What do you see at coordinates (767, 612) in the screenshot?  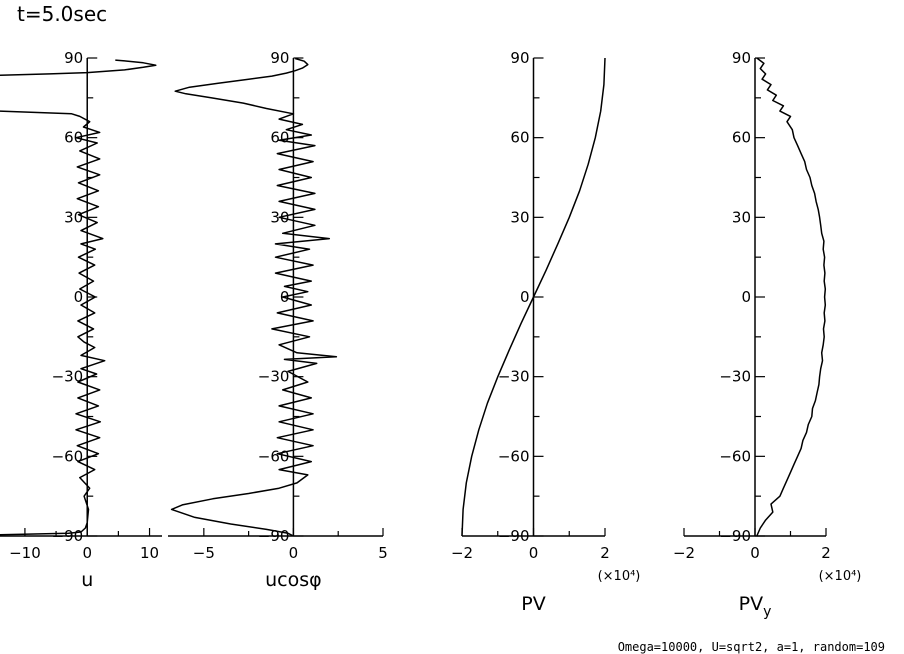 I see `x-axis-label-subscript: y` at bounding box center [767, 612].